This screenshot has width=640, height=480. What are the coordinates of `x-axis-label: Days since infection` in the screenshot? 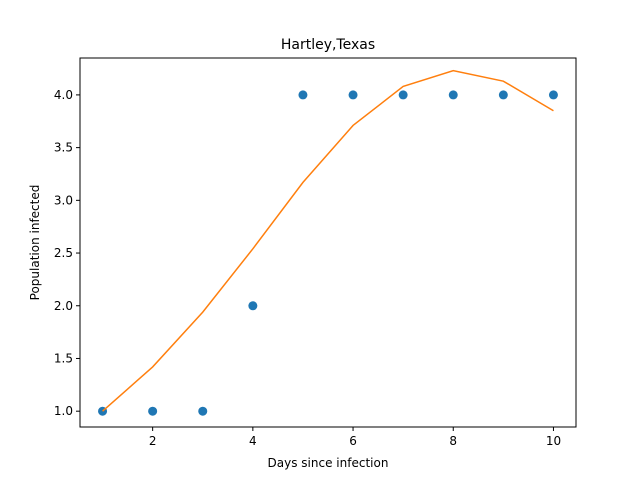 It's located at (328, 463).